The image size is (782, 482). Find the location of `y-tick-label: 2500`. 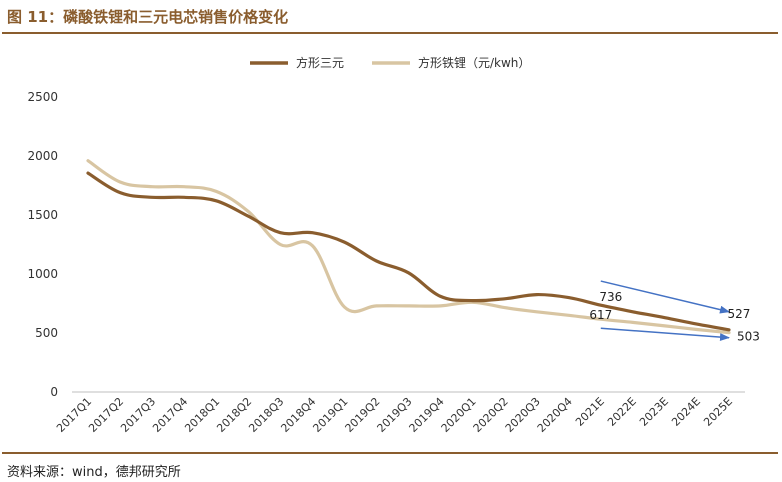

y-tick-label: 2500 is located at coordinates (42, 97).